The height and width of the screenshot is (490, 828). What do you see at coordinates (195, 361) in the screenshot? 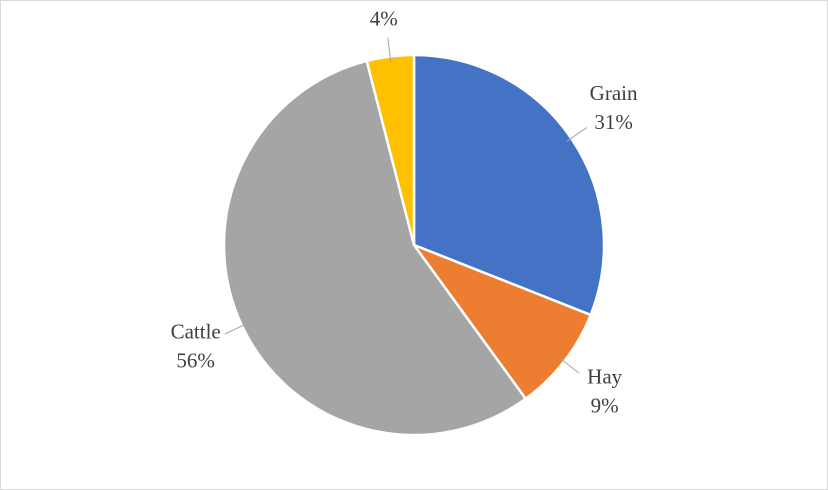
I see `value-label: 56%` at bounding box center [195, 361].